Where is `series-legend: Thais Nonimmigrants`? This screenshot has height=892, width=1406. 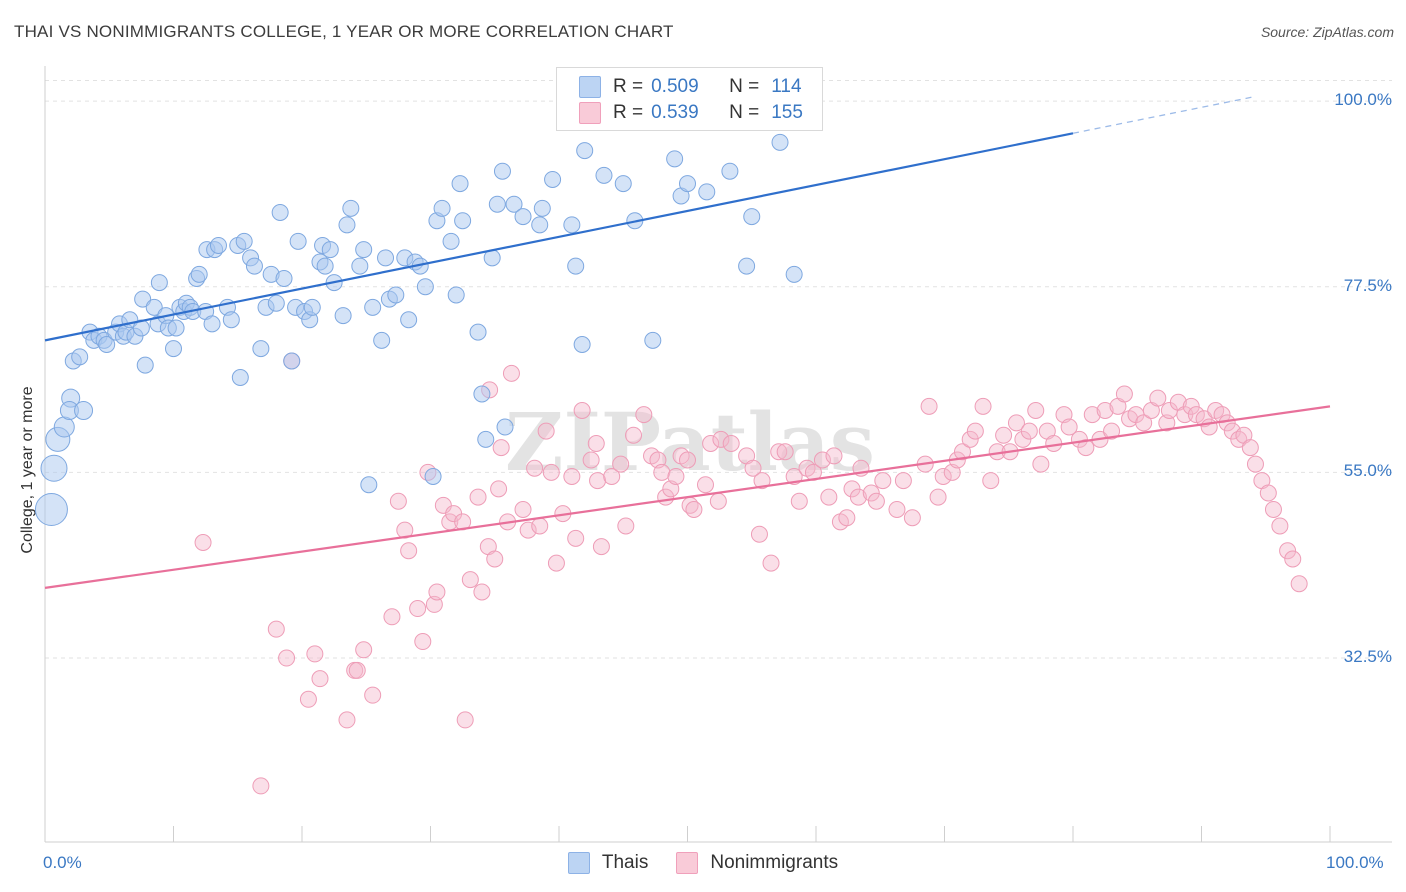 series-legend: Thais Nonimmigrants is located at coordinates (703, 863).